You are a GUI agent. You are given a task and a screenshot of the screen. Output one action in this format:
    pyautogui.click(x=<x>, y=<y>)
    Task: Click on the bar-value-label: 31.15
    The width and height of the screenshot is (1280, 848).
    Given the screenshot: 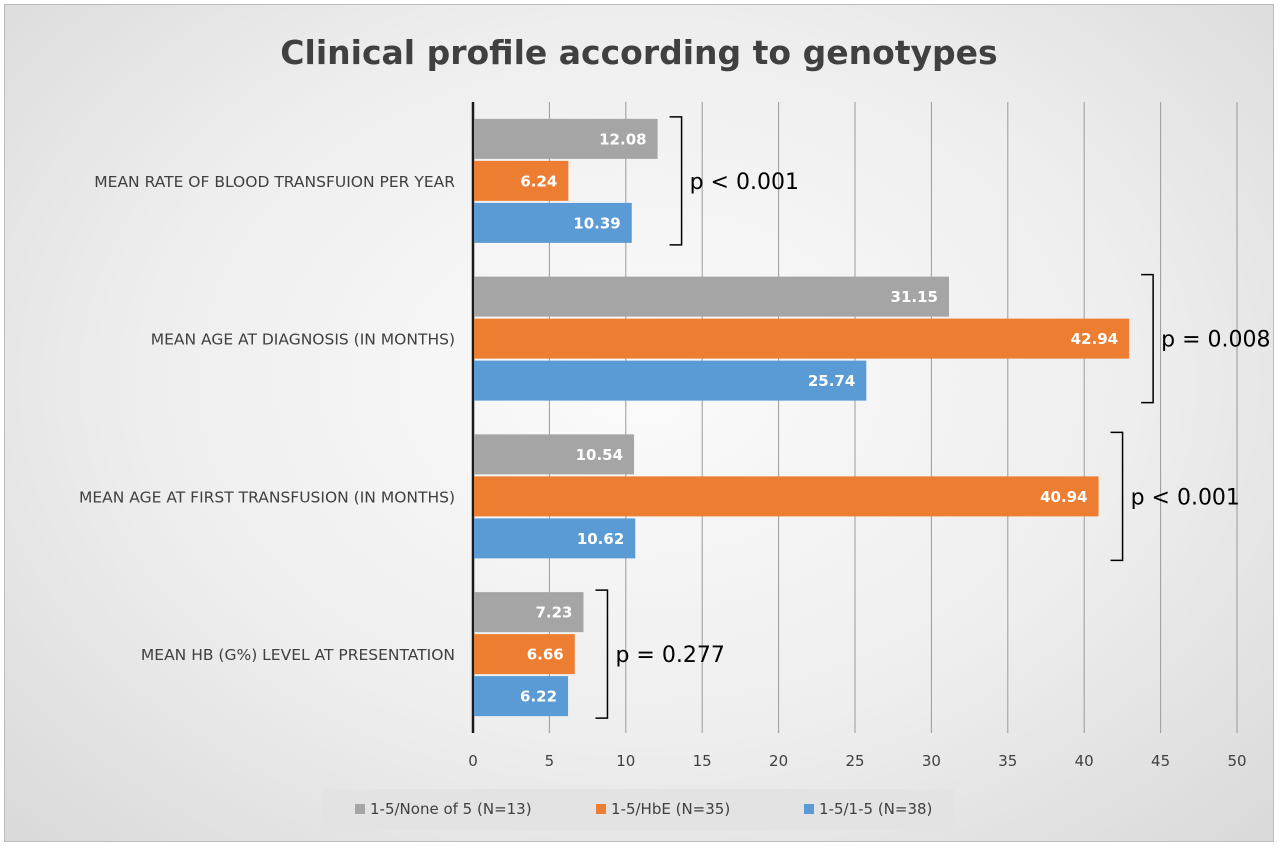 What is the action you would take?
    pyautogui.click(x=914, y=297)
    